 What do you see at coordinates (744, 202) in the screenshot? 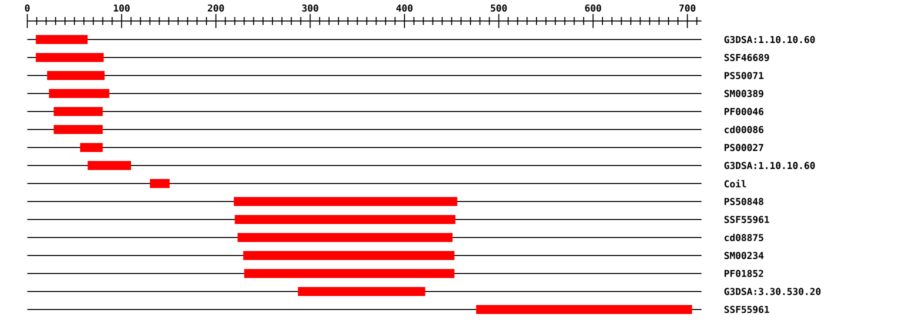
I see `y-tick-label: PS50848` at bounding box center [744, 202].